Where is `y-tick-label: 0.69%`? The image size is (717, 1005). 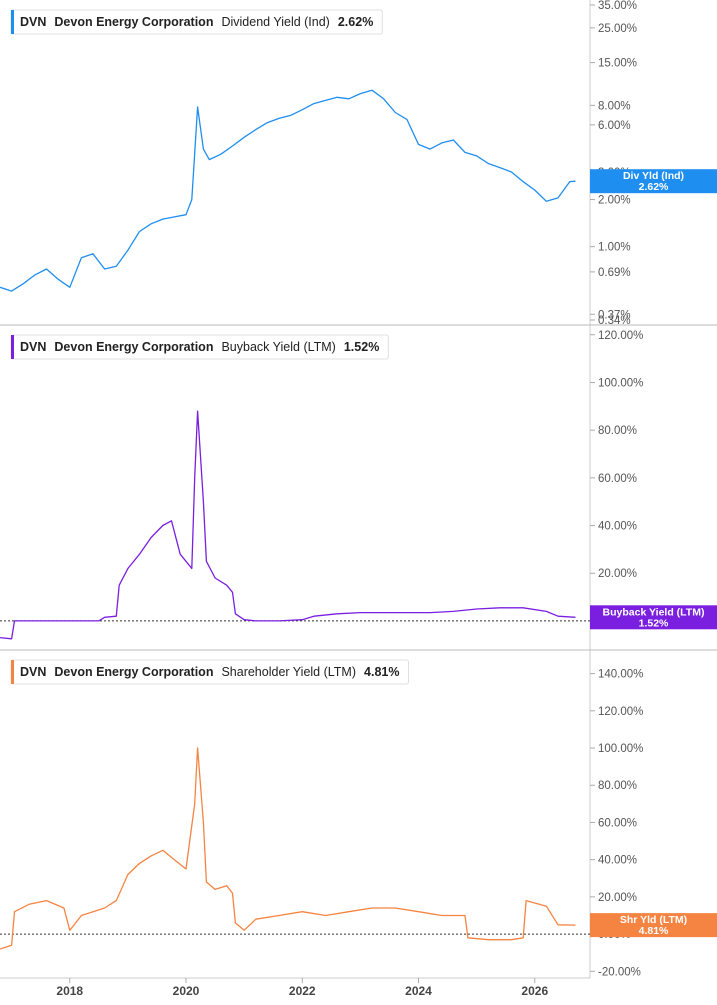 y-tick-label: 0.69% is located at coordinates (614, 273).